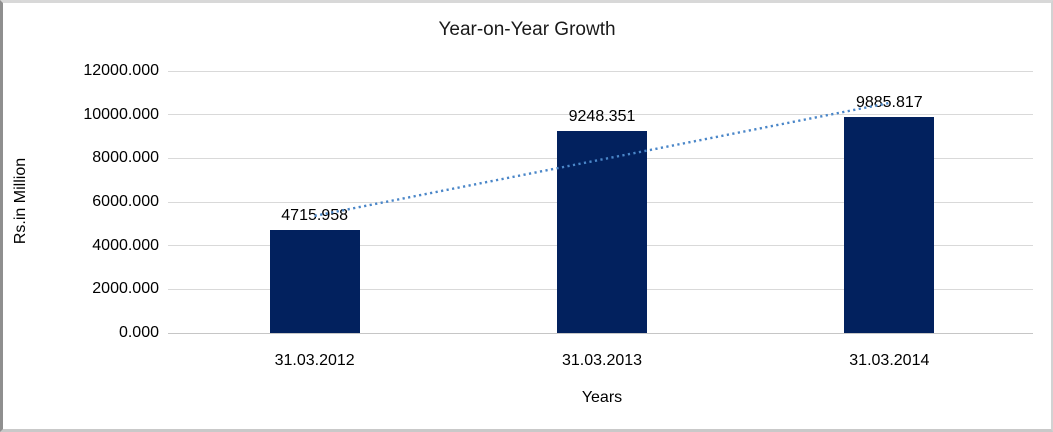 The width and height of the screenshot is (1053, 432). I want to click on y-gridline, so click(600, 71).